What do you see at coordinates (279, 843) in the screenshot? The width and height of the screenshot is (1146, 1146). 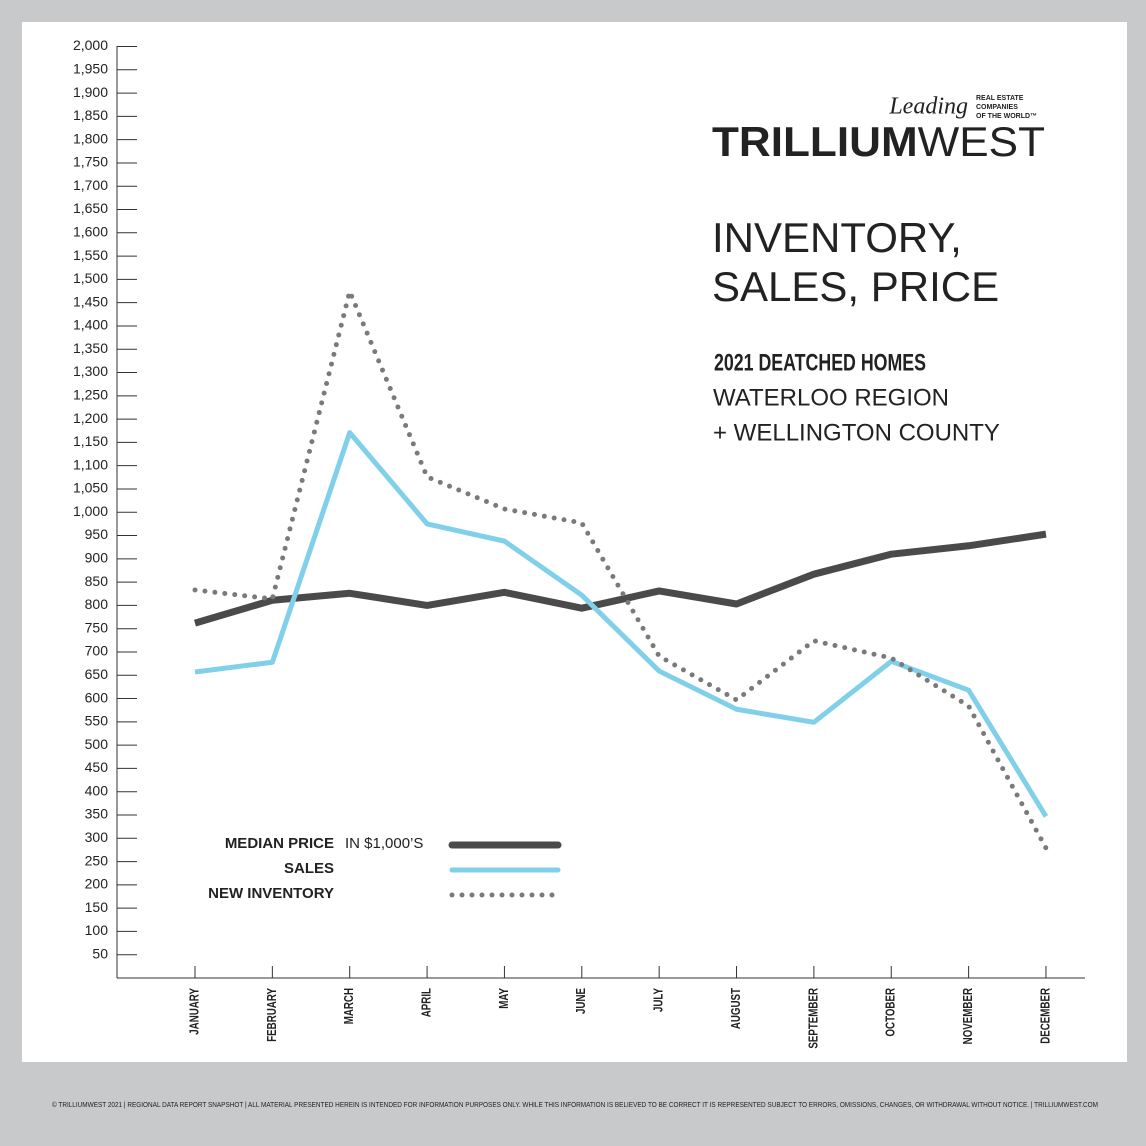 I see `legend-label: MEDIAN PRICE` at bounding box center [279, 843].